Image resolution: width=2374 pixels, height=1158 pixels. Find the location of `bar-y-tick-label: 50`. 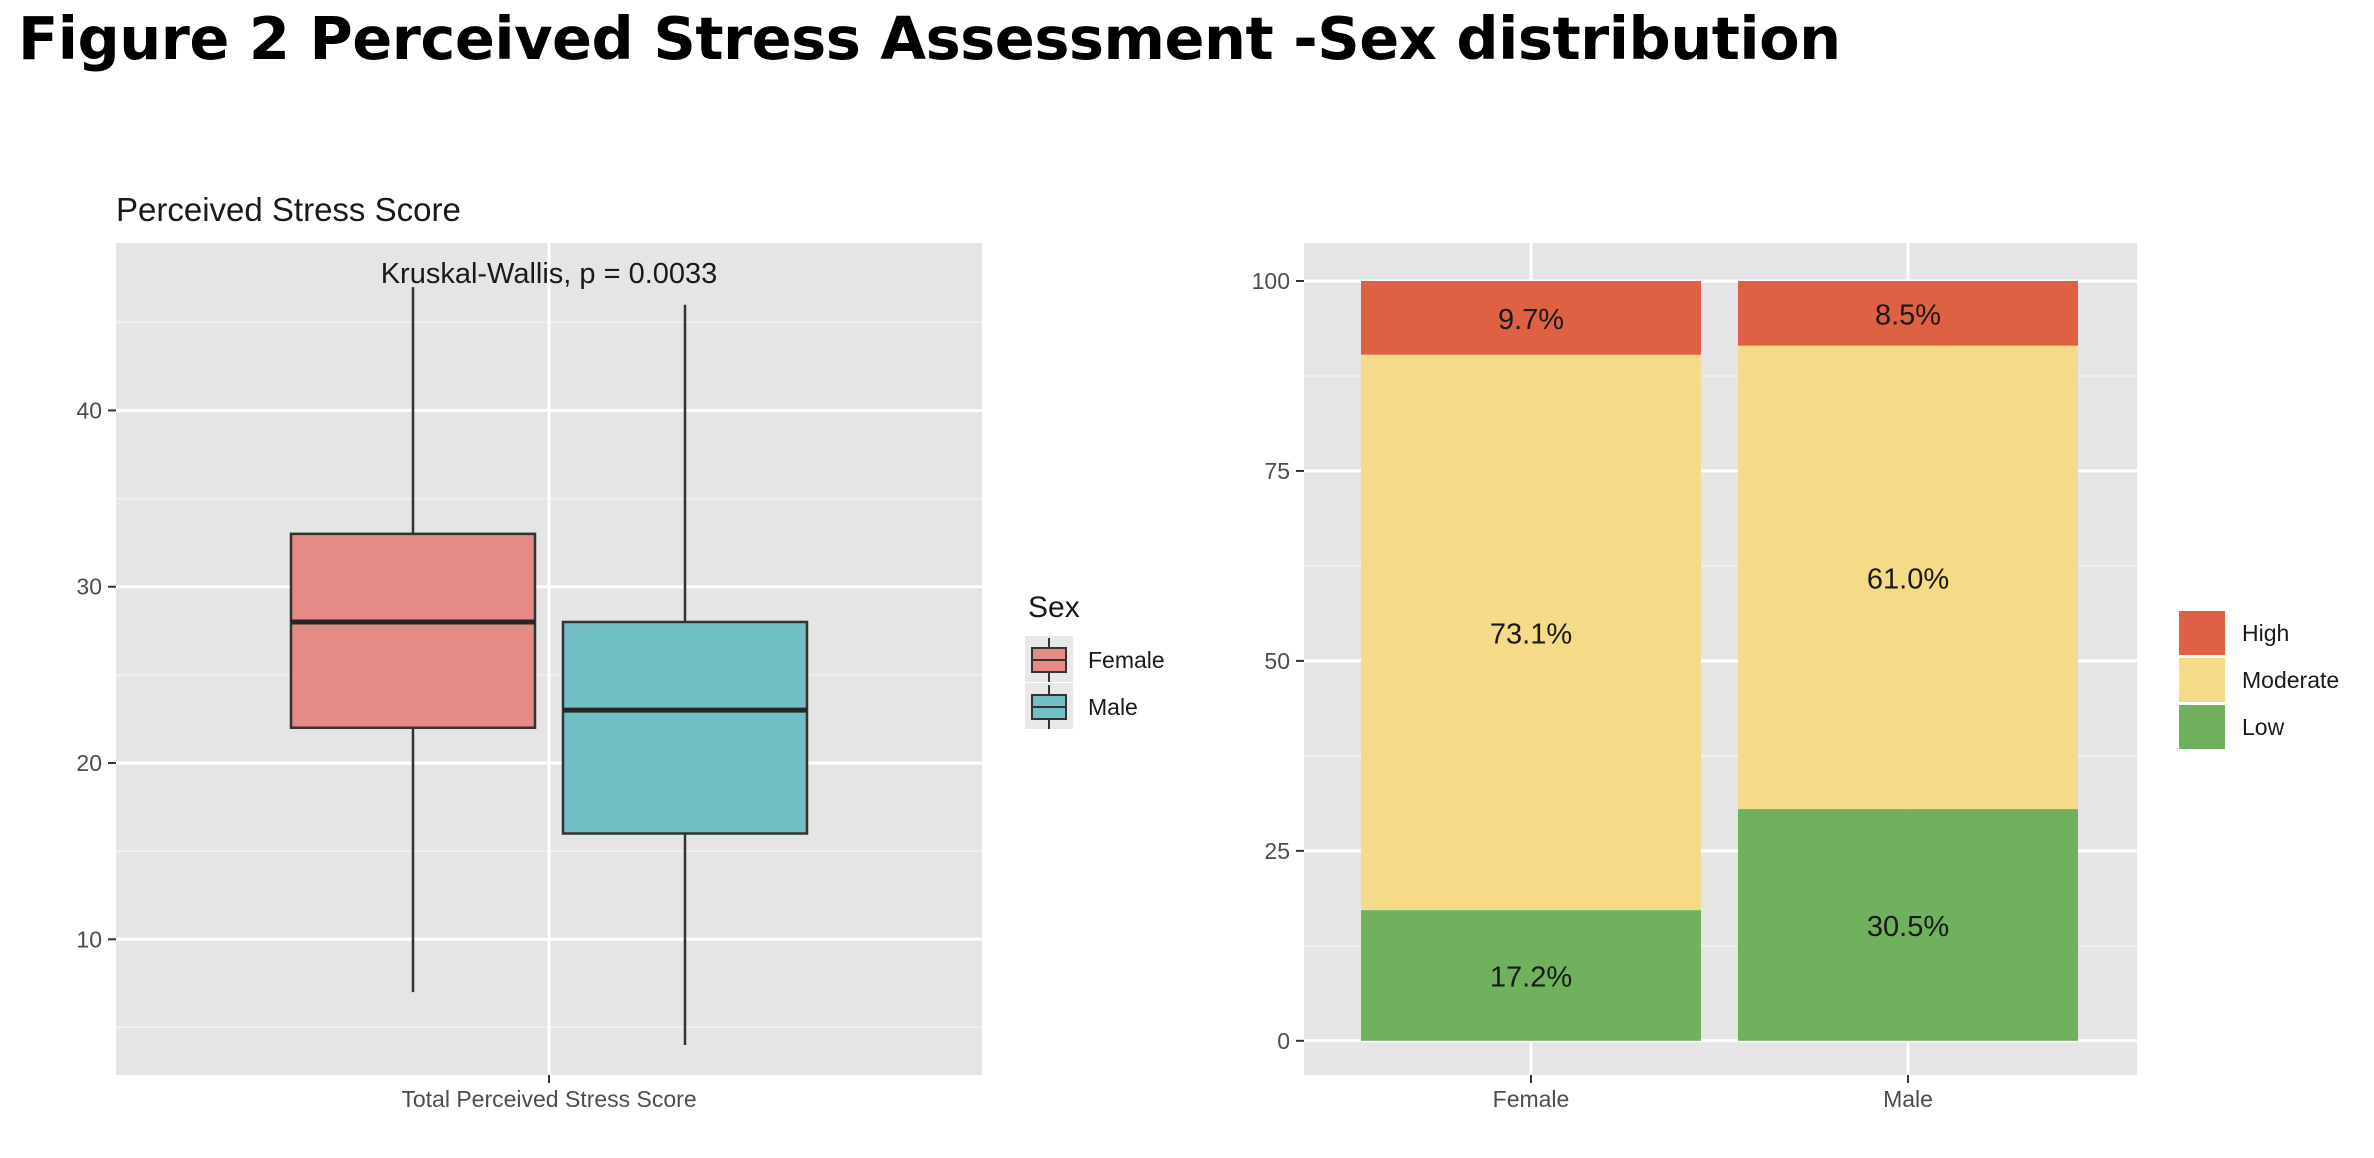

bar-y-tick-label: 50 is located at coordinates (1277, 661).